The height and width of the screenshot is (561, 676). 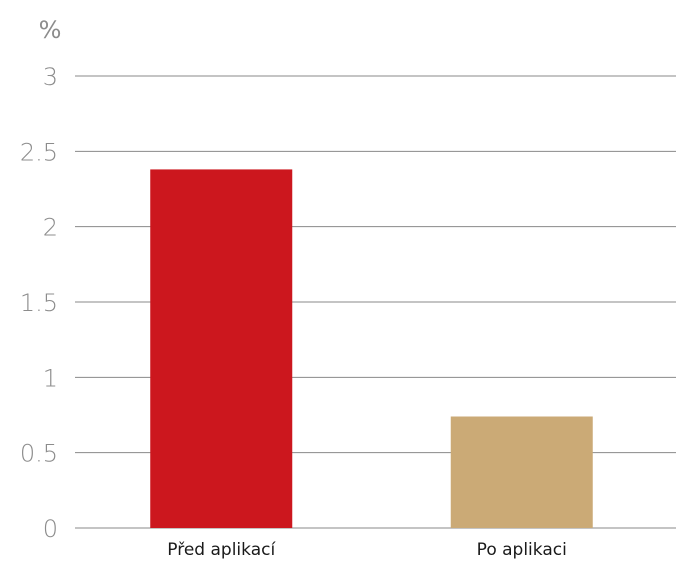 I want to click on y-tick-label-3: 1.5, so click(x=39, y=303).